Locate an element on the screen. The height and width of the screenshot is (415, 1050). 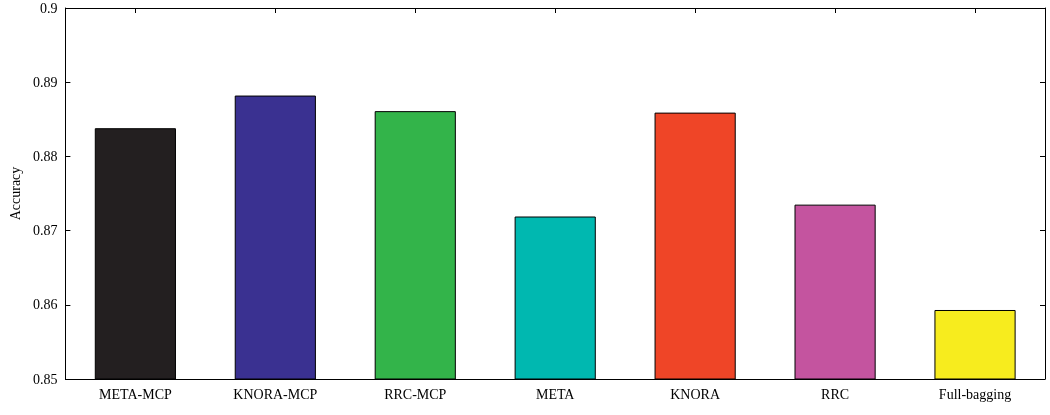
y-tick-label: 0.87 is located at coordinates (45, 231).